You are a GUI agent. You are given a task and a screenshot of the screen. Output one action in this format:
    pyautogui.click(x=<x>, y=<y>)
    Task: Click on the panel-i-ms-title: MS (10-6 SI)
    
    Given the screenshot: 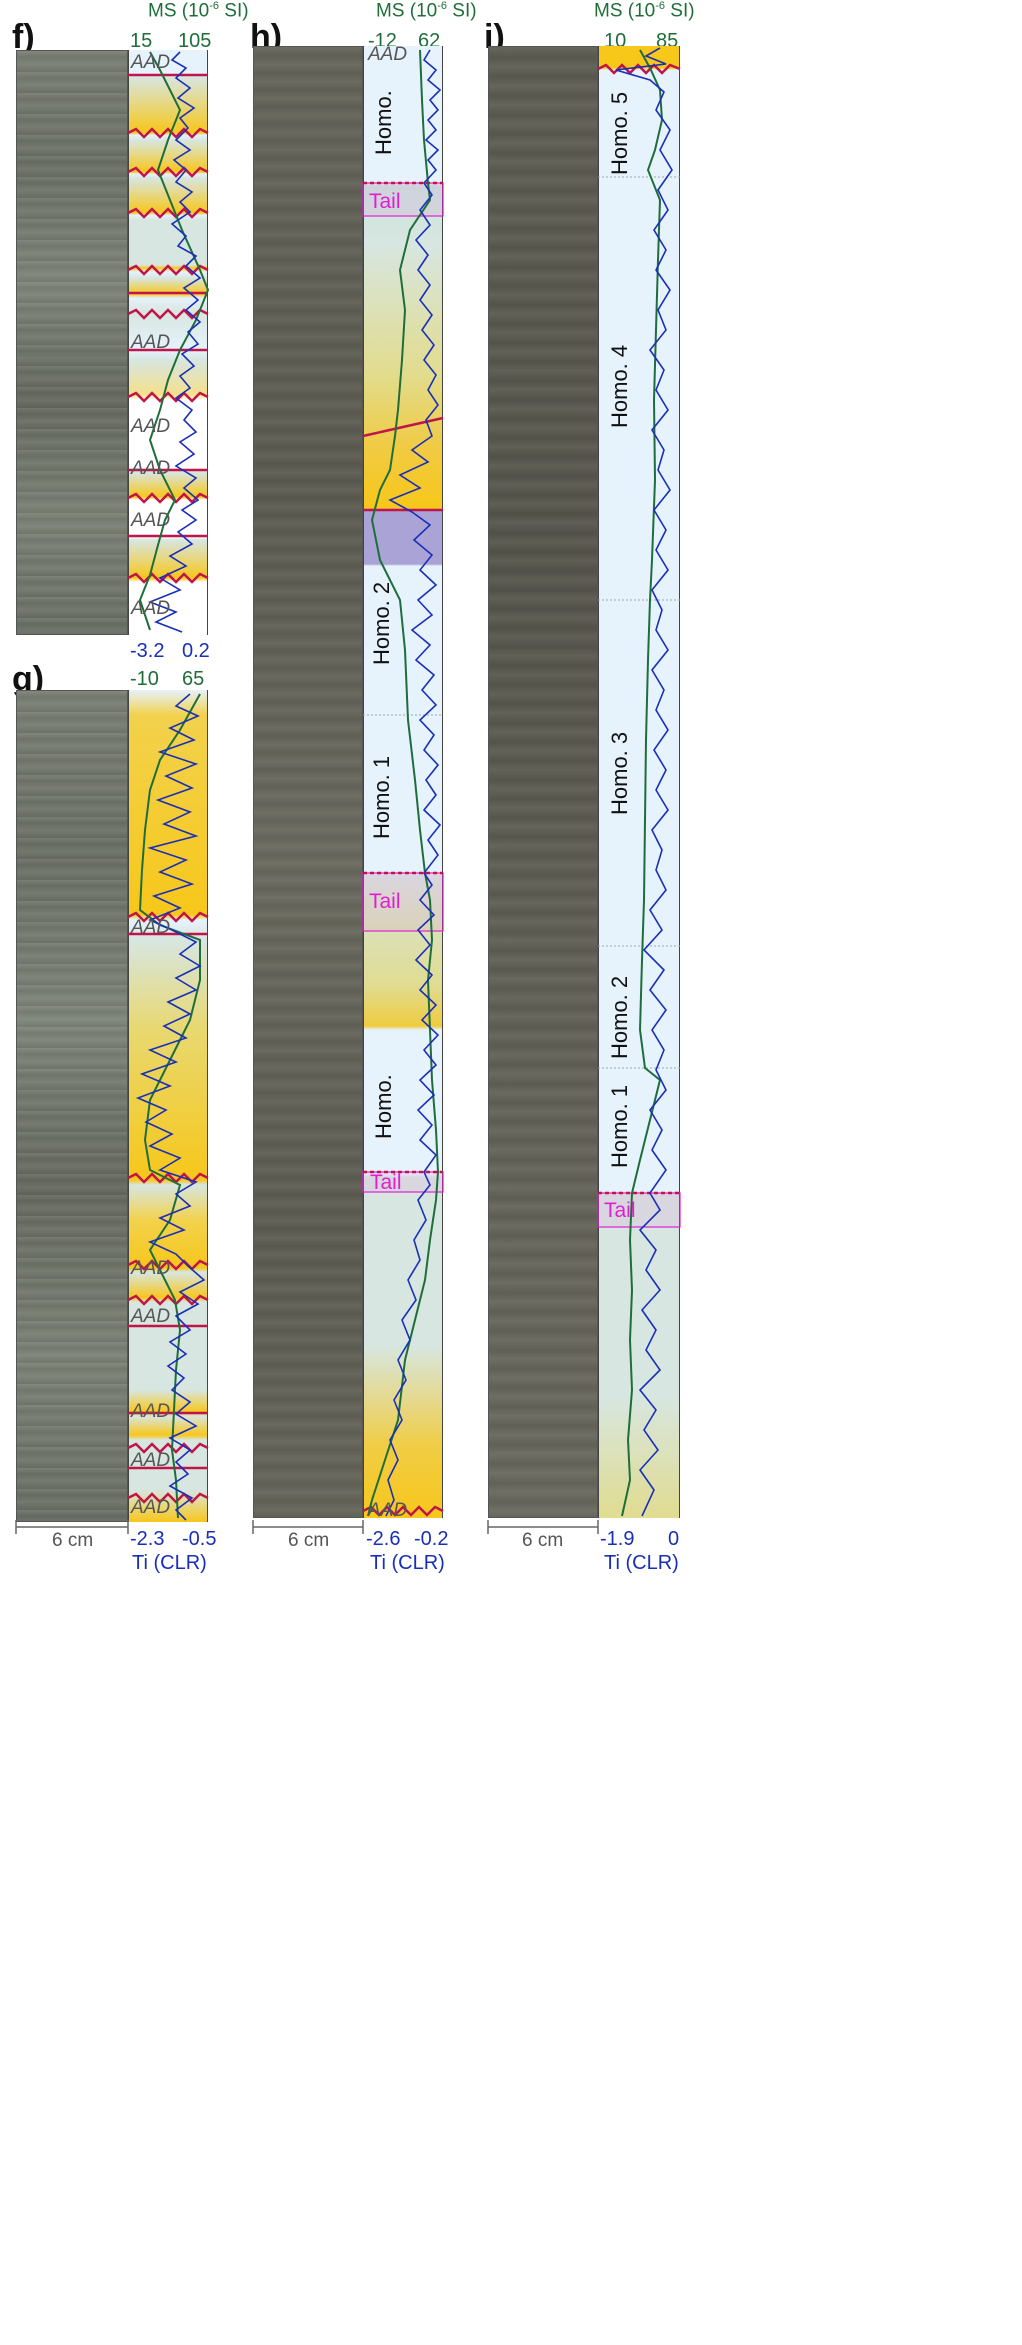 What is the action you would take?
    pyautogui.click(x=644, y=11)
    